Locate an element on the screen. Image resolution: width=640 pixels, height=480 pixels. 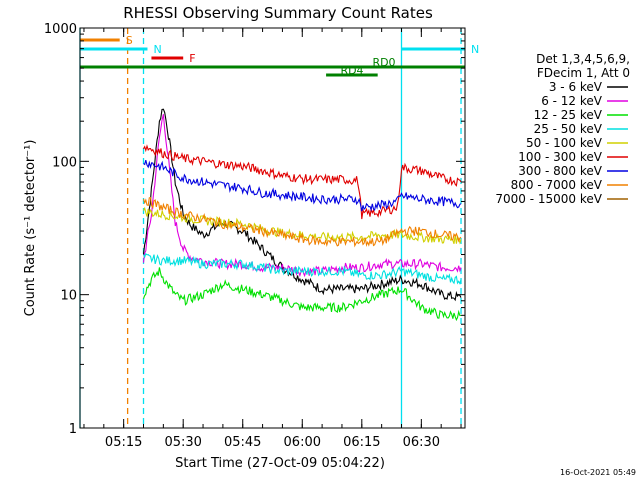
x-axis-label: Start Time (27-Oct-09 05:04:22) is located at coordinates (280, 463).